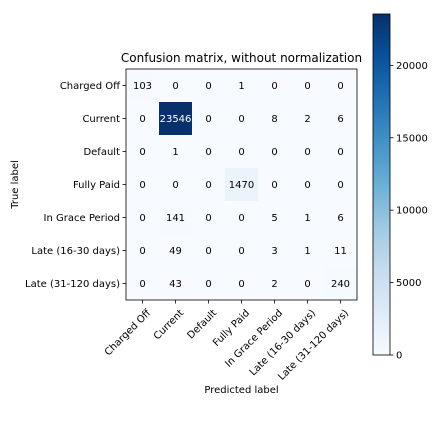 Image resolution: width=432 pixels, height=432 pixels. I want to click on chart-title: Confusion matrix, without normalization, so click(241, 58).